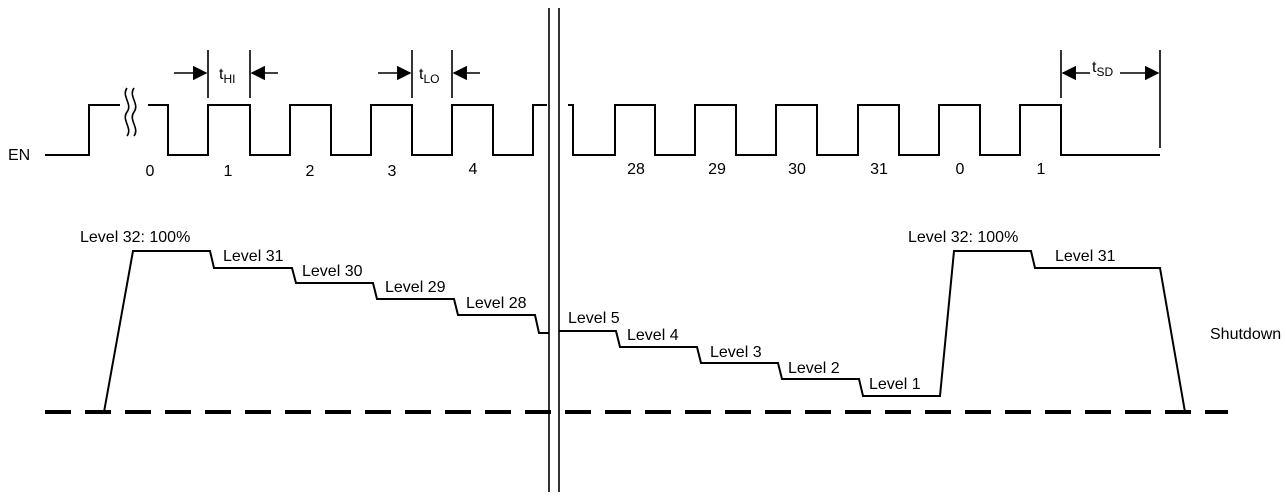  I want to click on pulse-number: 3, so click(392, 171).